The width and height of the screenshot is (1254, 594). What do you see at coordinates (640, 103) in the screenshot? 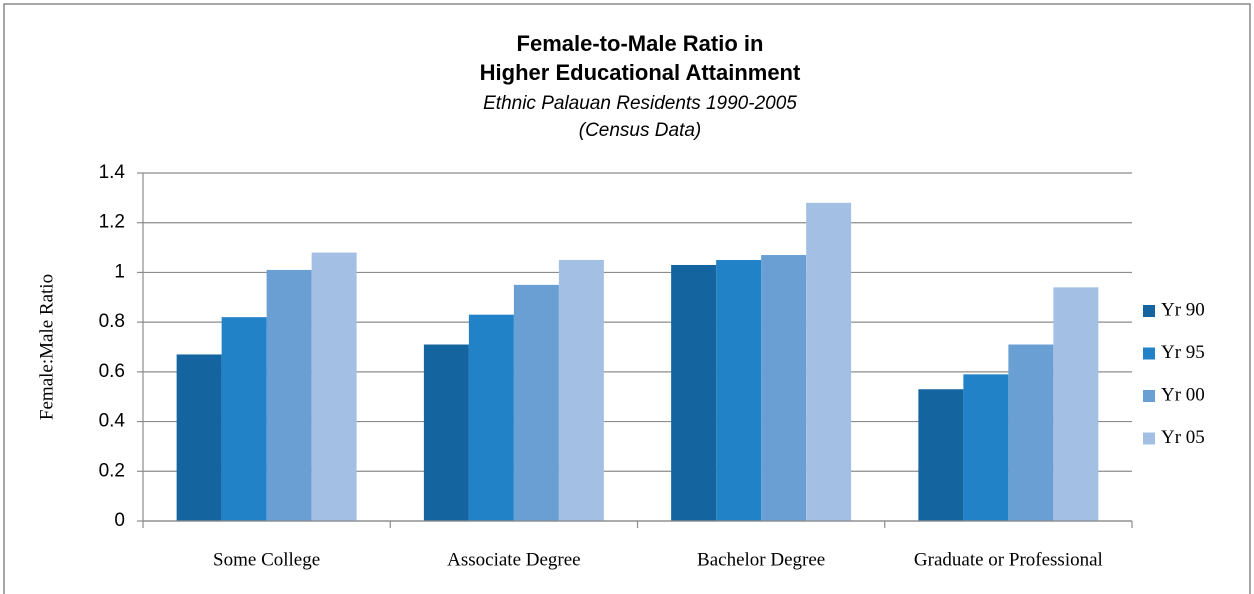
I see `chart-subtitle: Ethnic Palauan Residents 1990-2005` at bounding box center [640, 103].